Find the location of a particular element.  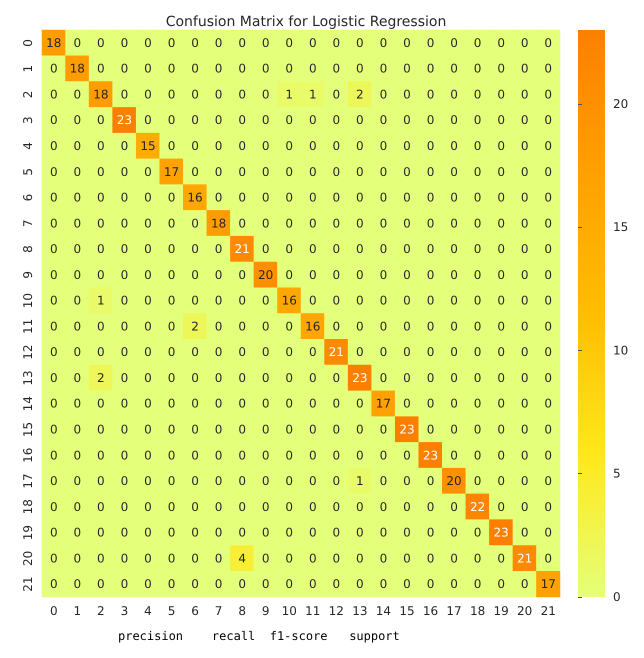

x-tick-label: 18 is located at coordinates (478, 611).